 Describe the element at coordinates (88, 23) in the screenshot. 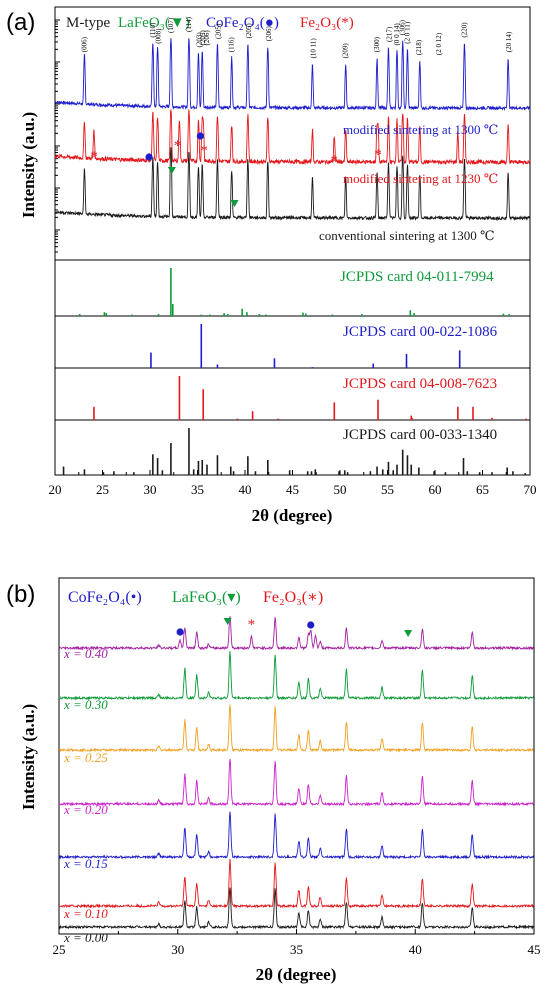

I see `legend-mtype: M-type` at that location.